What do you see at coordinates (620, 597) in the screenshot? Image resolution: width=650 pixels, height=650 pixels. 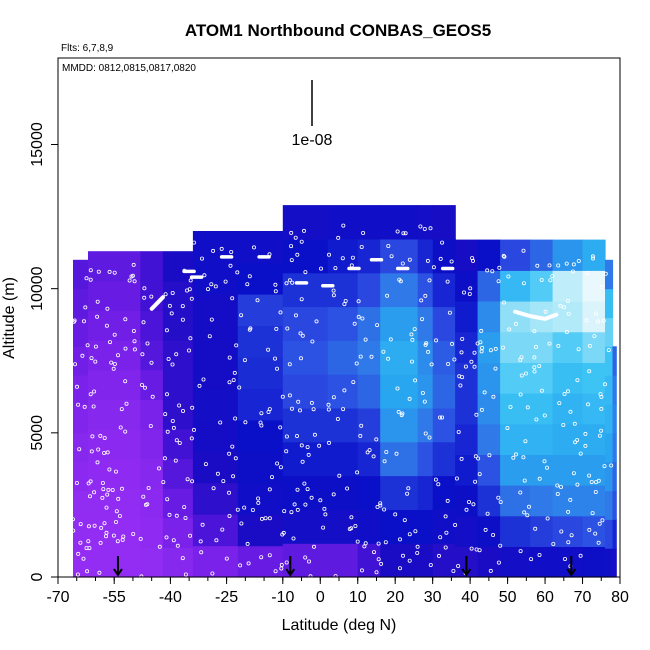 I see `x-tick-label: 80` at bounding box center [620, 597].